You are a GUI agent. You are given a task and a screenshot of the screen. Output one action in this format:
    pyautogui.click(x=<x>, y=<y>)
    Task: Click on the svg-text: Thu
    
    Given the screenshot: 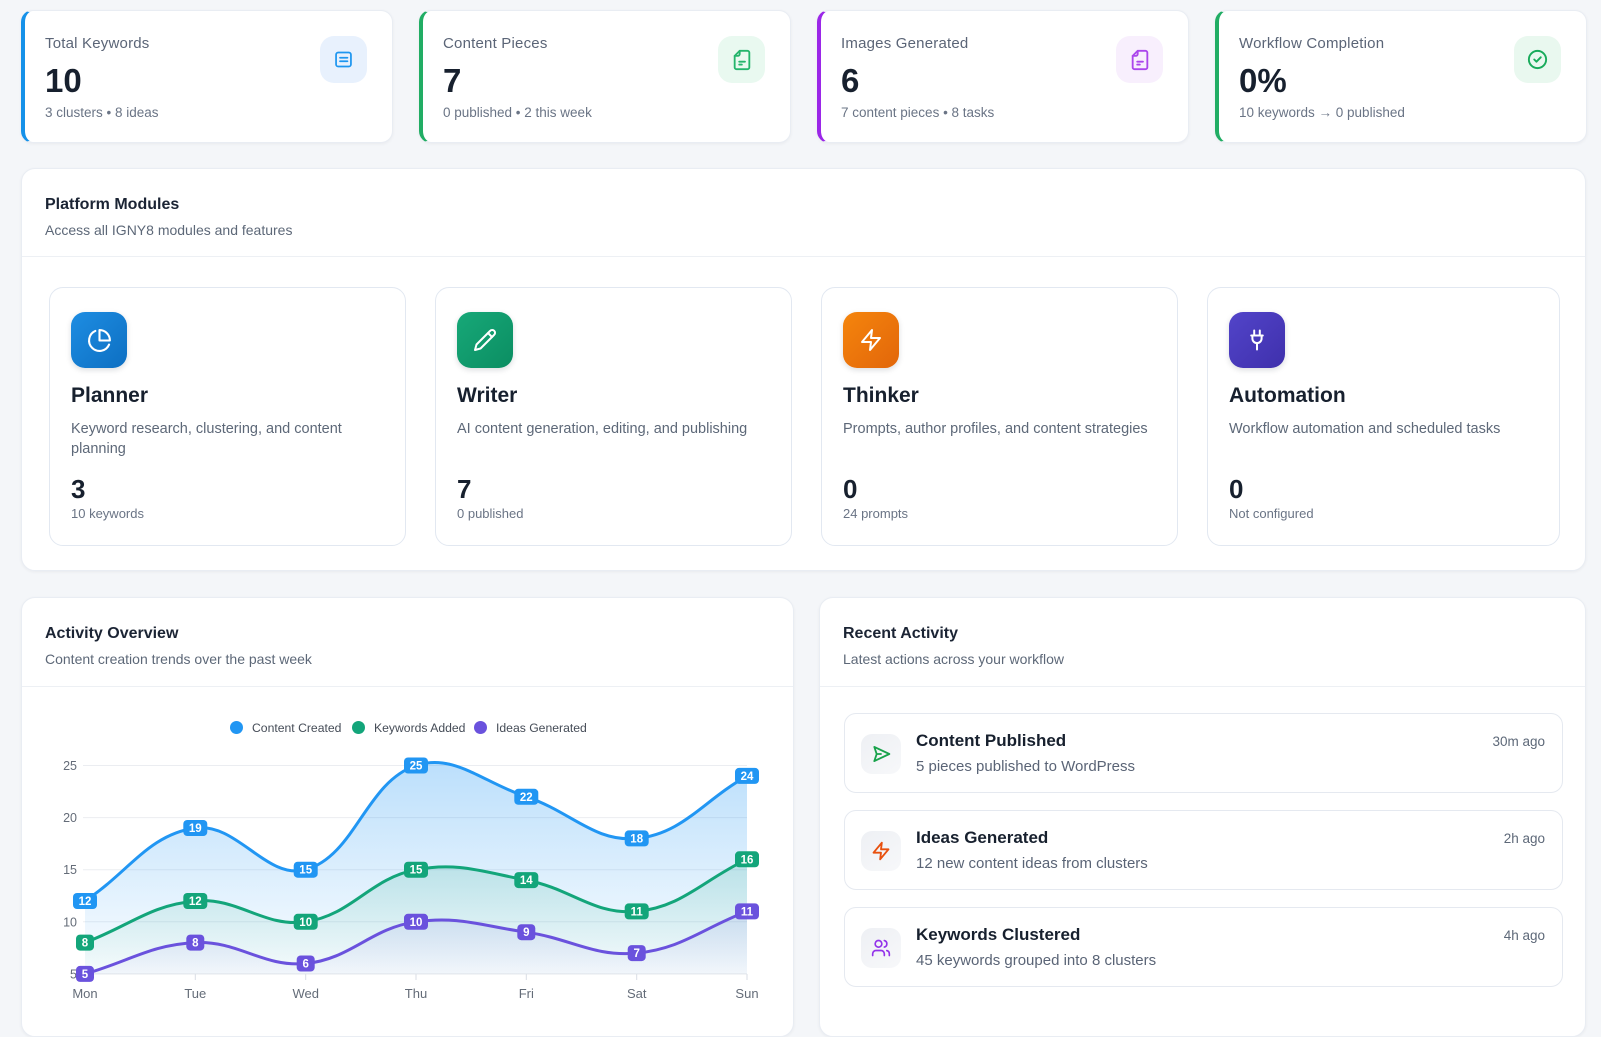 What is the action you would take?
    pyautogui.click(x=416, y=993)
    